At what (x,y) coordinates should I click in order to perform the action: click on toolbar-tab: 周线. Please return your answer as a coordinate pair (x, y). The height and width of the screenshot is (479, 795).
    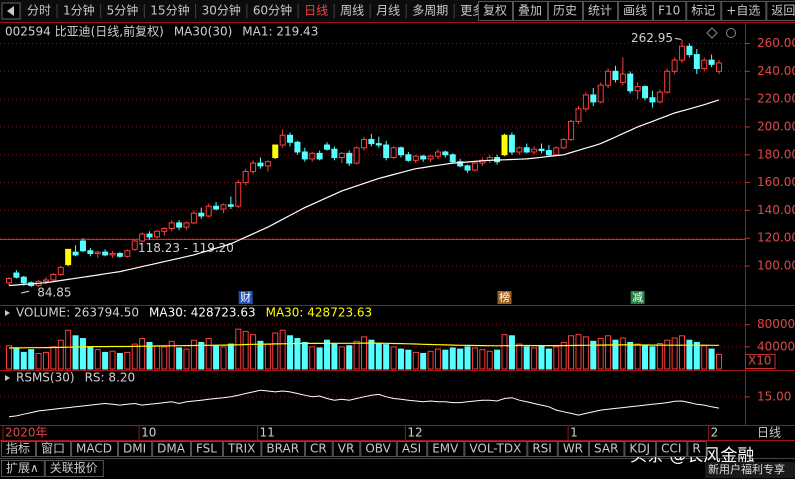
    Looking at the image, I should click on (352, 11).